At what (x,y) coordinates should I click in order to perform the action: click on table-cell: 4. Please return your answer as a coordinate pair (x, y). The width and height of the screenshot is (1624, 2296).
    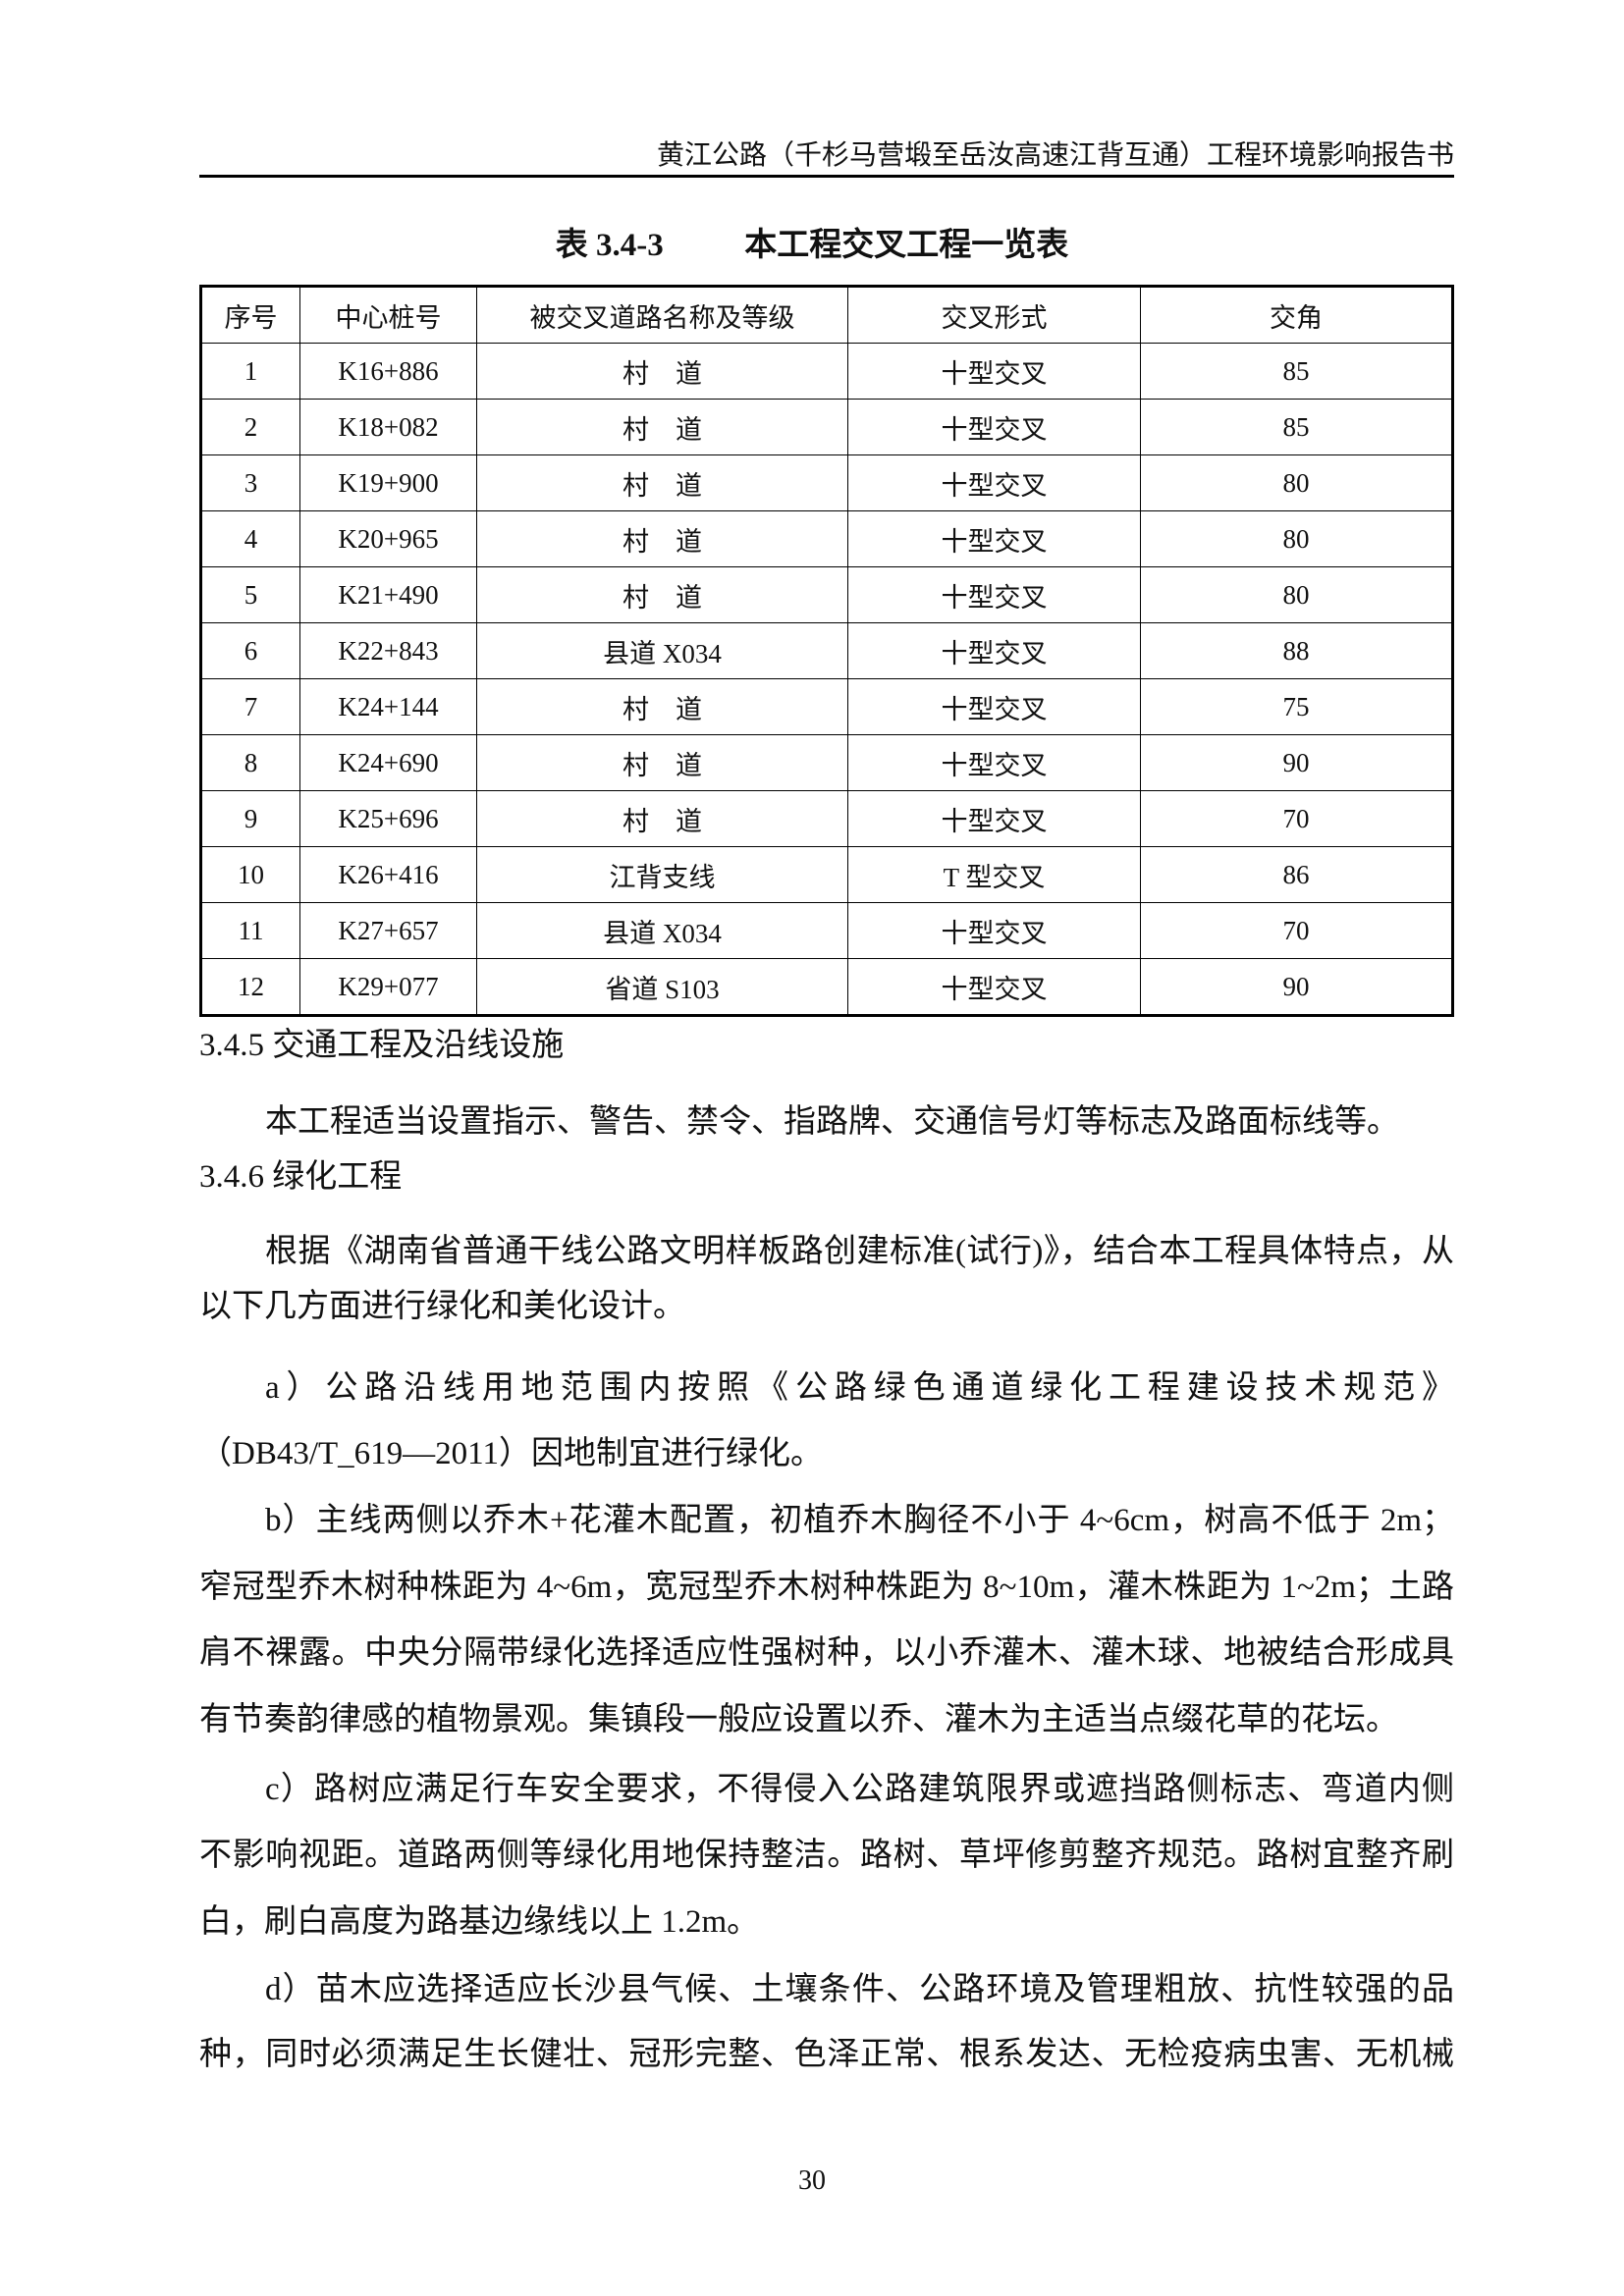
    Looking at the image, I should click on (250, 538).